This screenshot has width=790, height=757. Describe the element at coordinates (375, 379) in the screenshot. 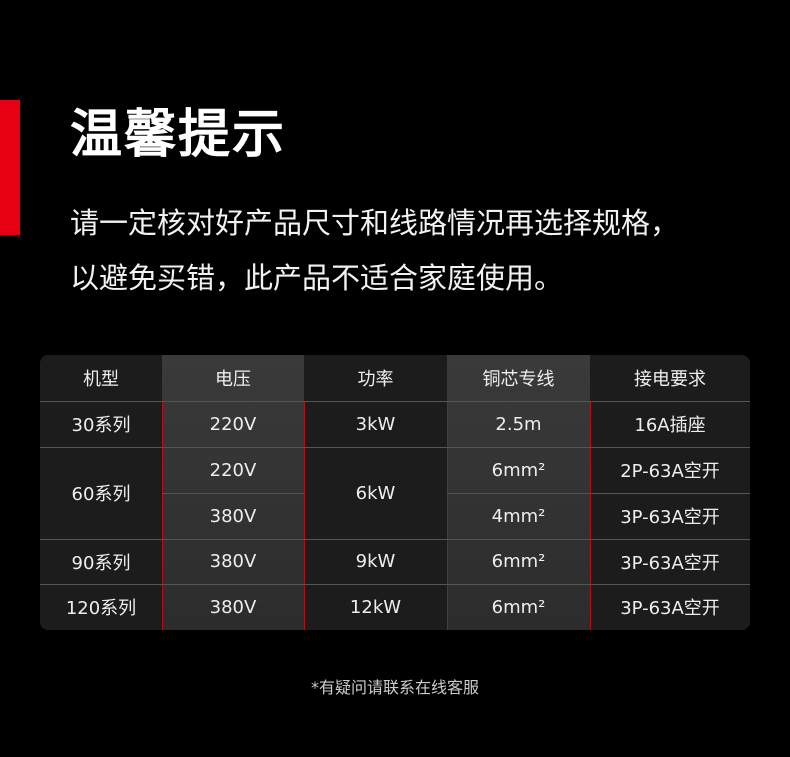

I see `header-power: 功率` at that location.